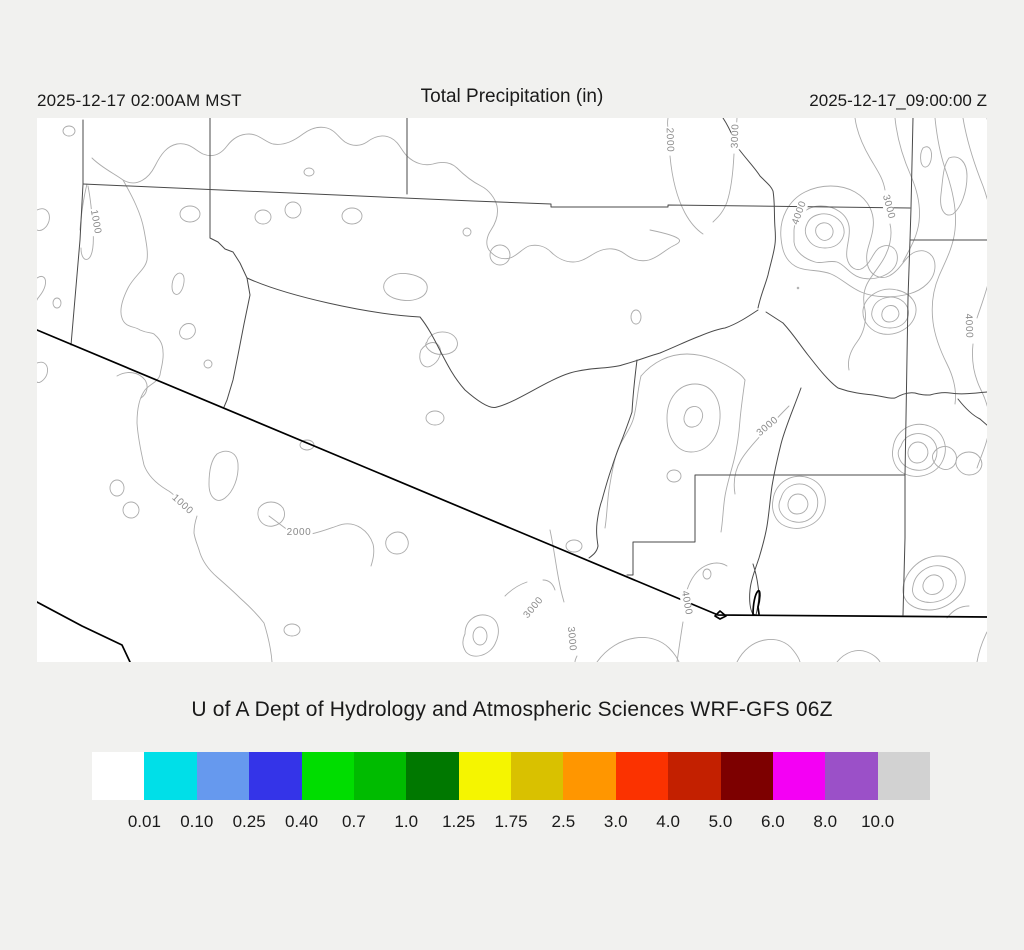 Image resolution: width=1024 pixels, height=950 pixels. I want to click on colorbar-tick-label: 6.0, so click(773, 821).